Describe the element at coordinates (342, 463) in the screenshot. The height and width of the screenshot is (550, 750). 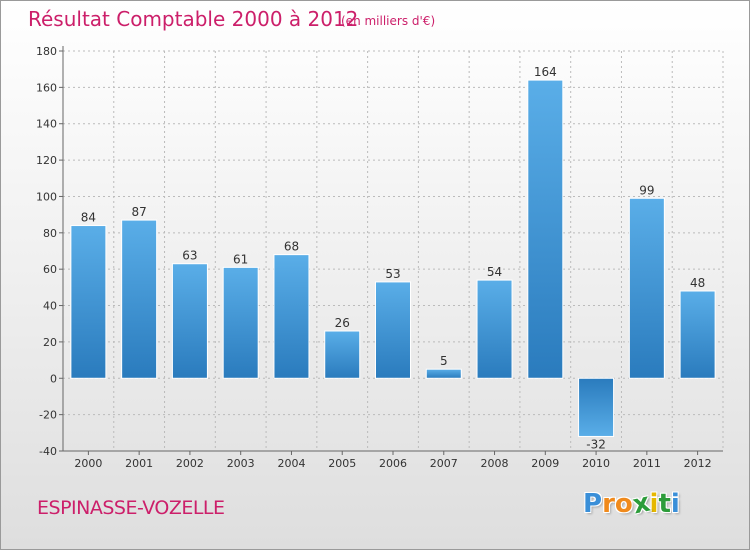
I see `x-tick-label: 2005` at that location.